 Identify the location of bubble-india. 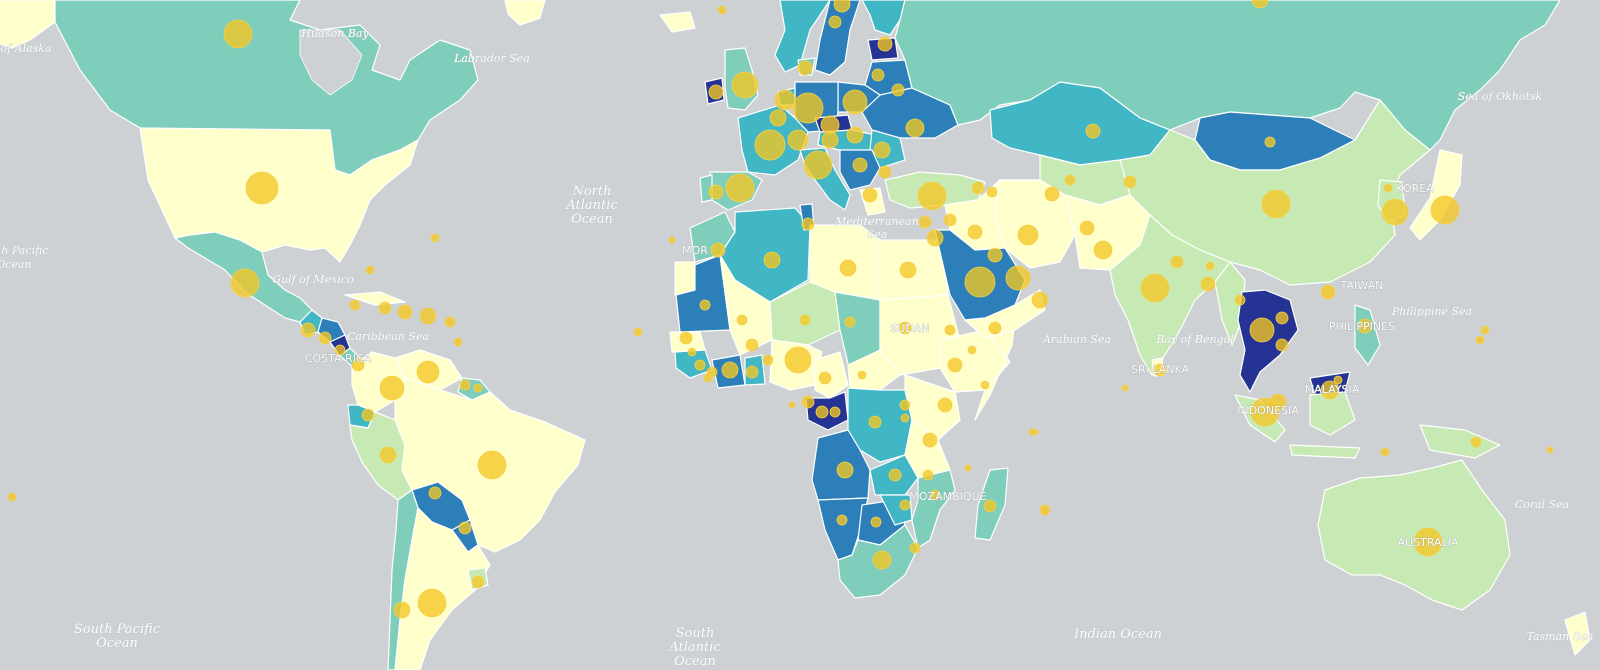
(1155, 288).